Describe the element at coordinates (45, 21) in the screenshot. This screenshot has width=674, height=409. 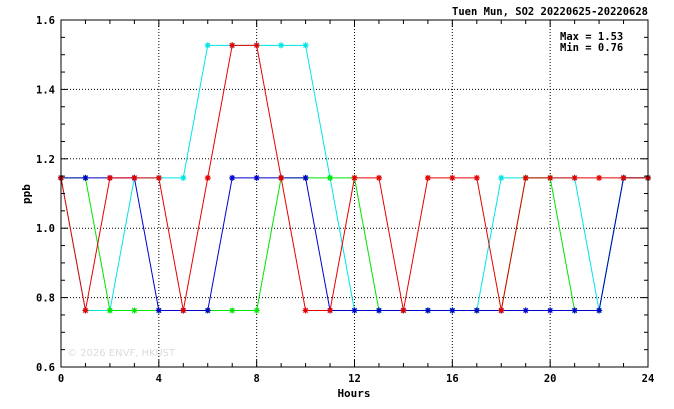
I see `y-tick-label: 1.6` at that location.